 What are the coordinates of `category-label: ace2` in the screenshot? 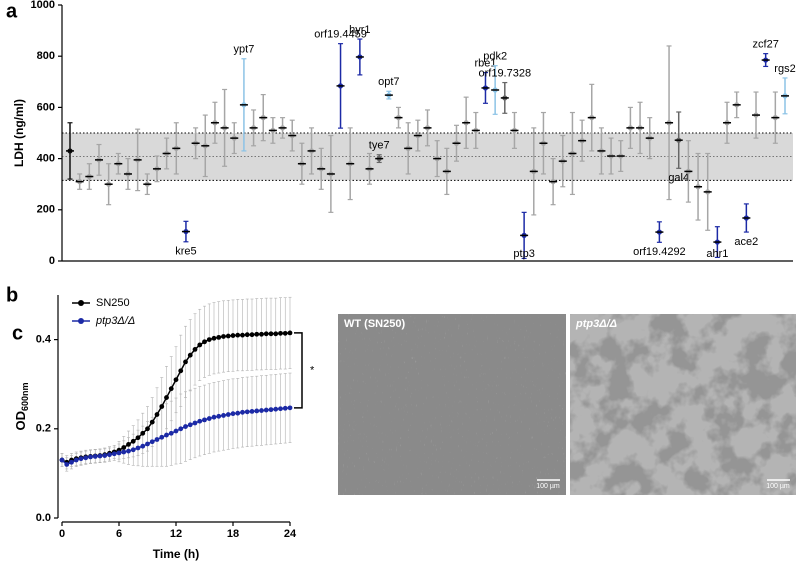 It's located at (746, 242).